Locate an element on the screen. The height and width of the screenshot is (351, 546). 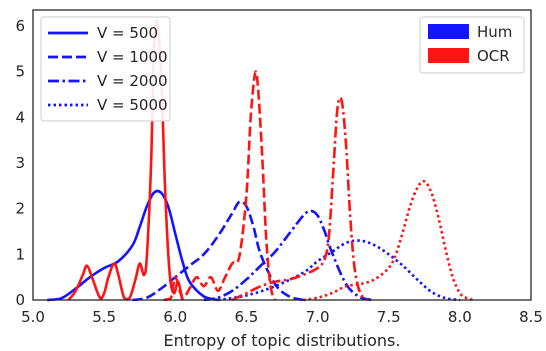
y-tick-label: 2 is located at coordinates (20, 209).